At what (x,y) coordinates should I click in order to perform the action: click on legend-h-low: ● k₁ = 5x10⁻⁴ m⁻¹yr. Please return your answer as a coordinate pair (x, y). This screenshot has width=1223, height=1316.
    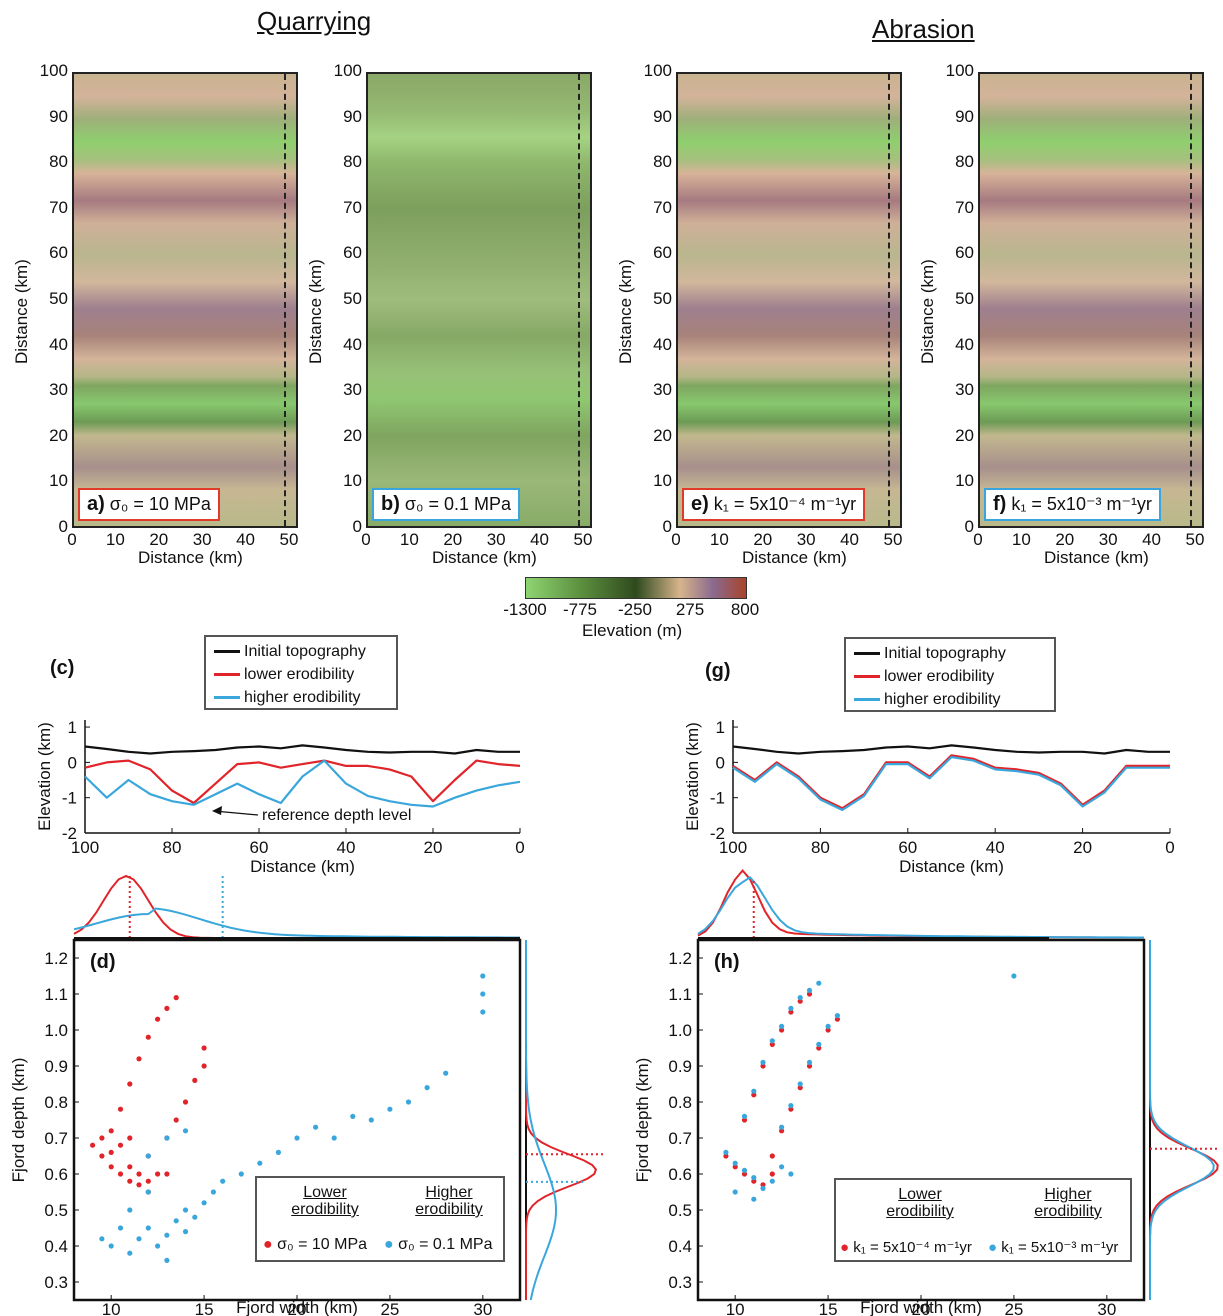
    Looking at the image, I should click on (906, 1247).